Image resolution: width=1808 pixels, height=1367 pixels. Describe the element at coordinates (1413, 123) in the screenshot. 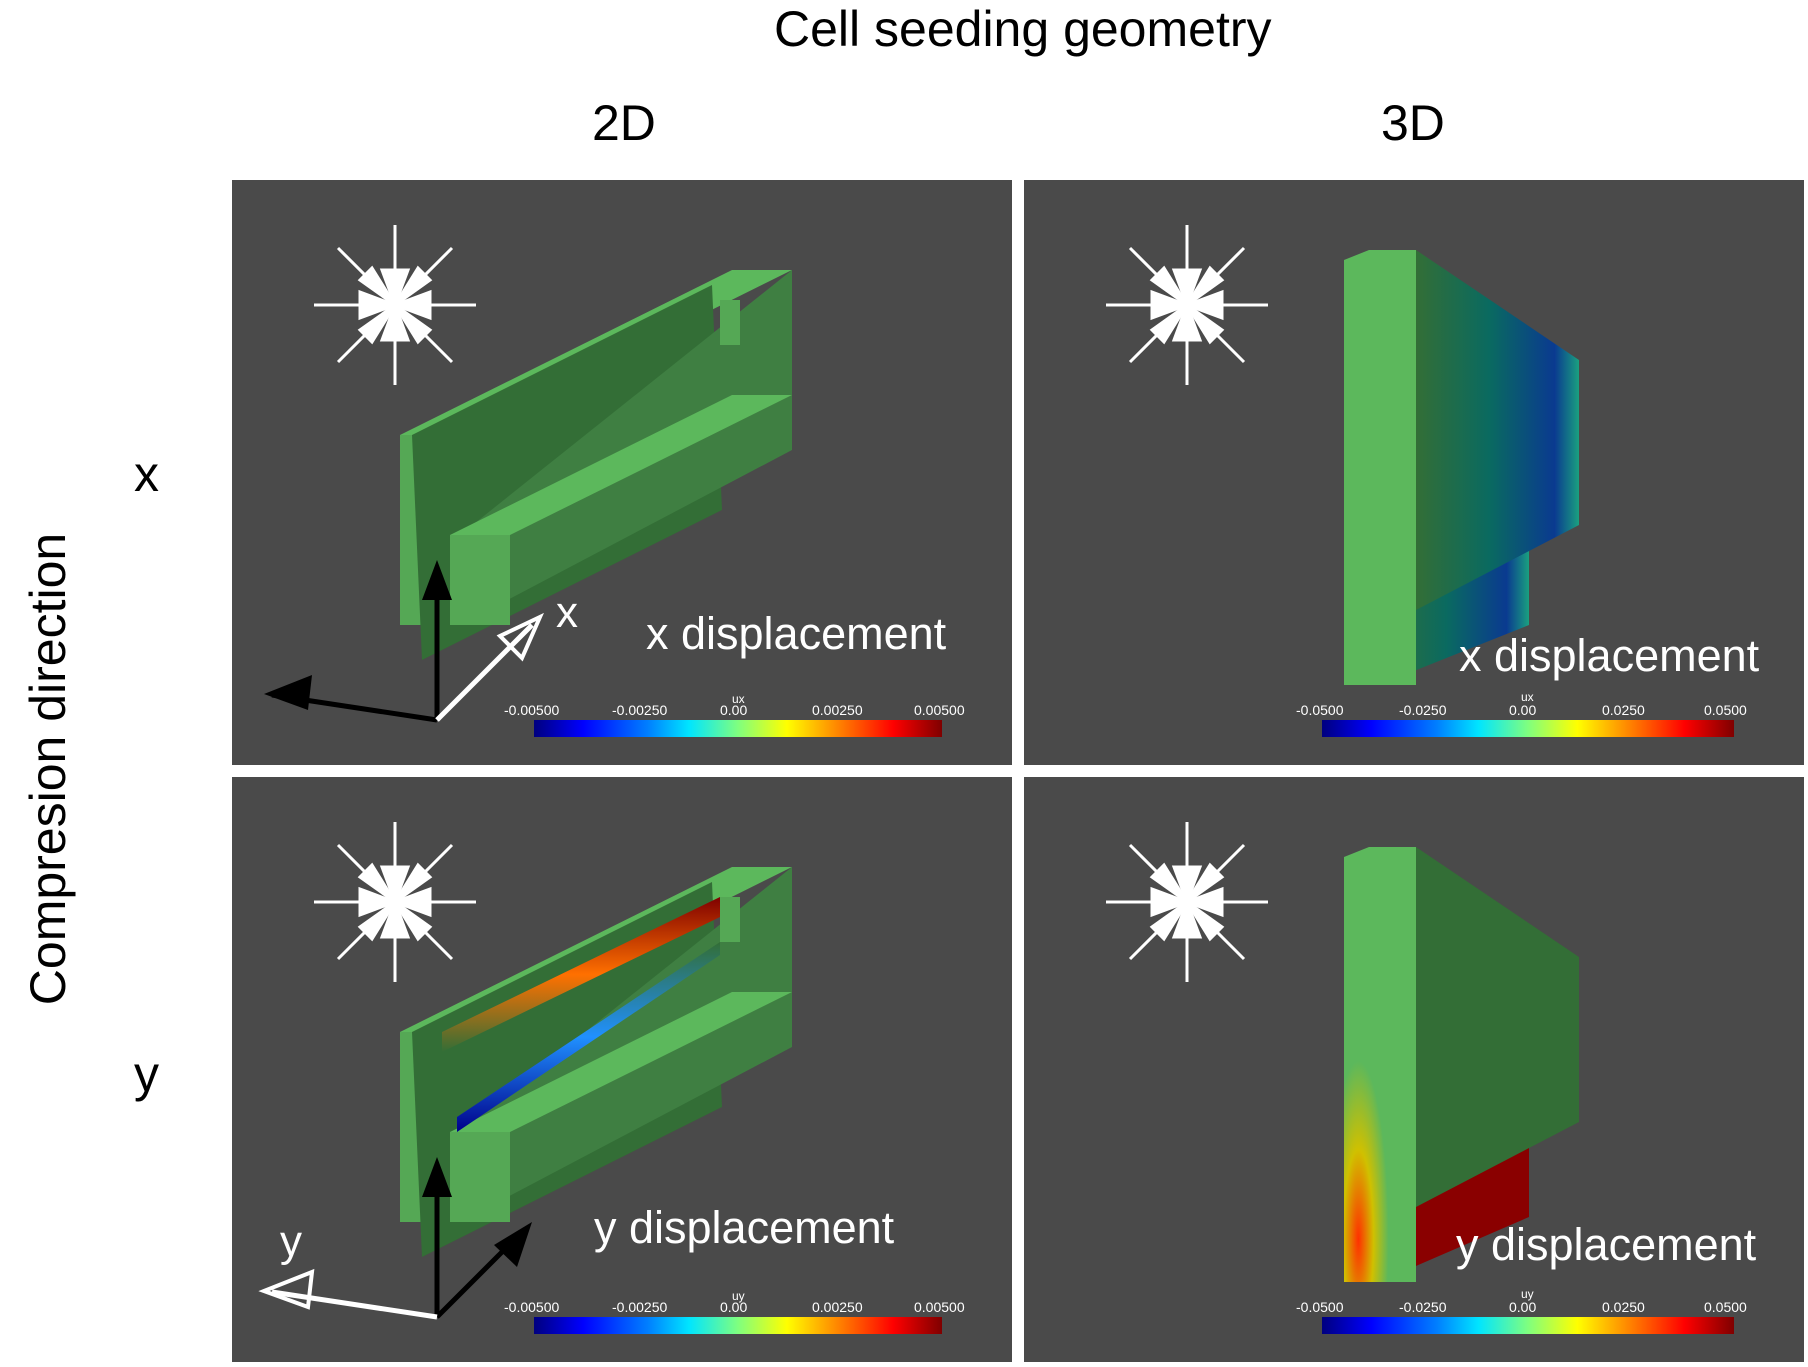

I see `column-header-3d: 3D` at that location.